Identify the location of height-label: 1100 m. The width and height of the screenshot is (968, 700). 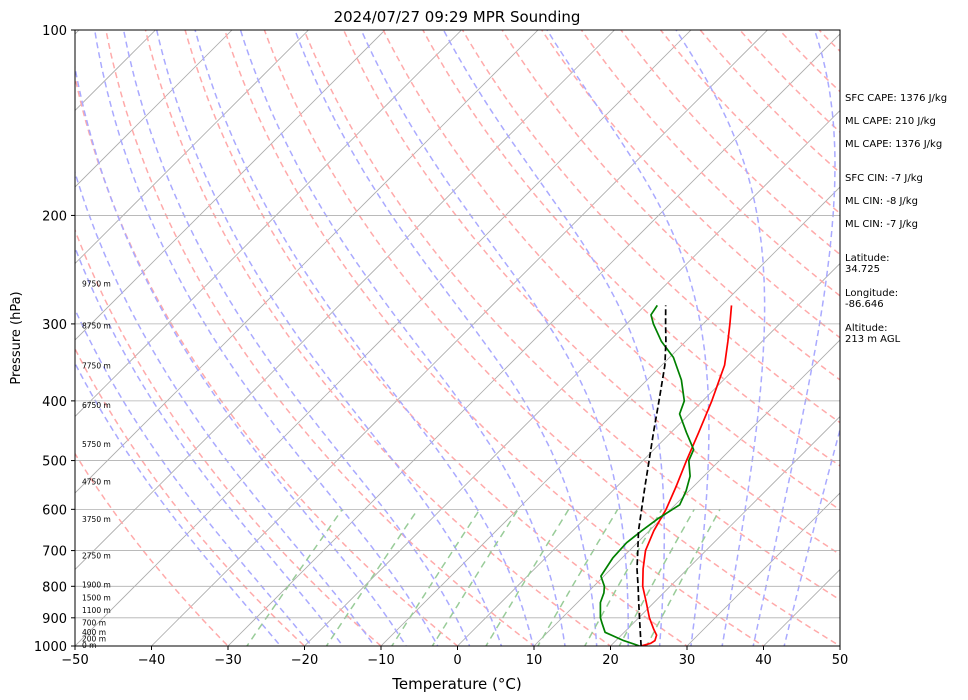
(96, 610).